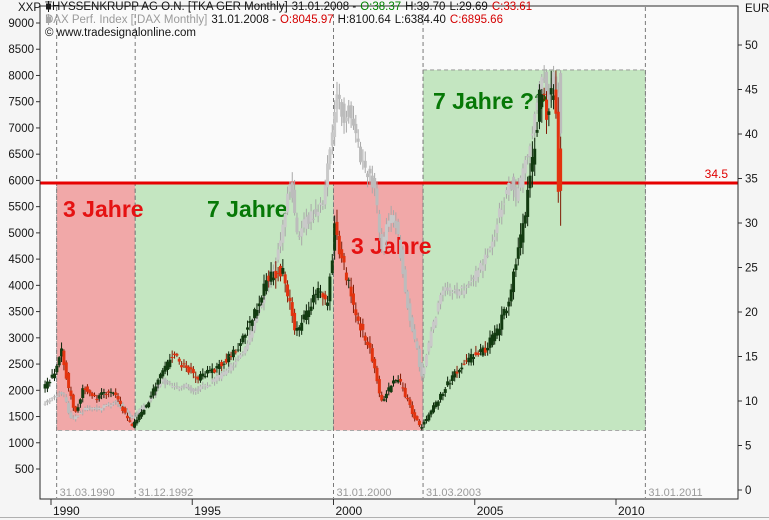  Describe the element at coordinates (751, 269) in the screenshot. I see `right-axis-tick-label: 25` at that location.